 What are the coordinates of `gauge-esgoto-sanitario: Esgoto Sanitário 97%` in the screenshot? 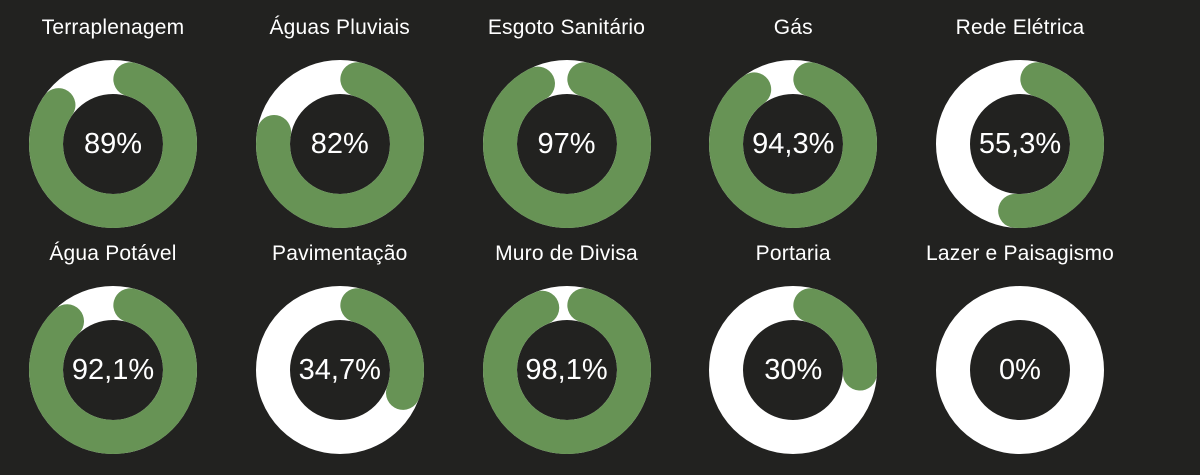 It's located at (567, 114).